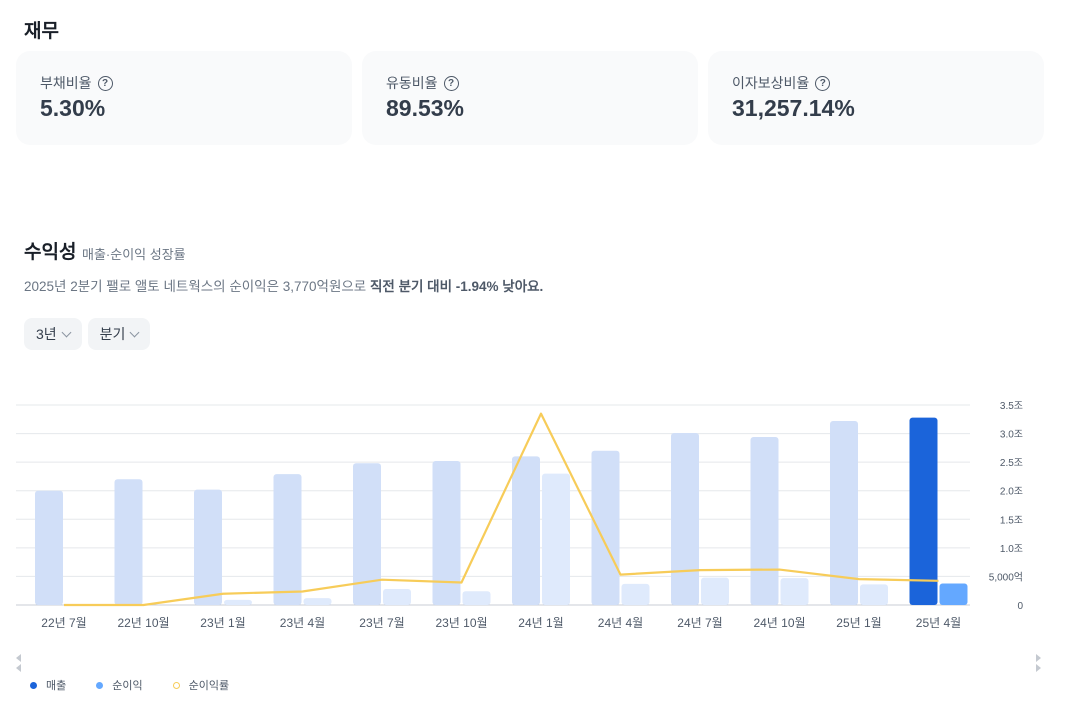 This screenshot has height=711, width=1082. I want to click on profitability-title: 수익성, so click(50, 252).